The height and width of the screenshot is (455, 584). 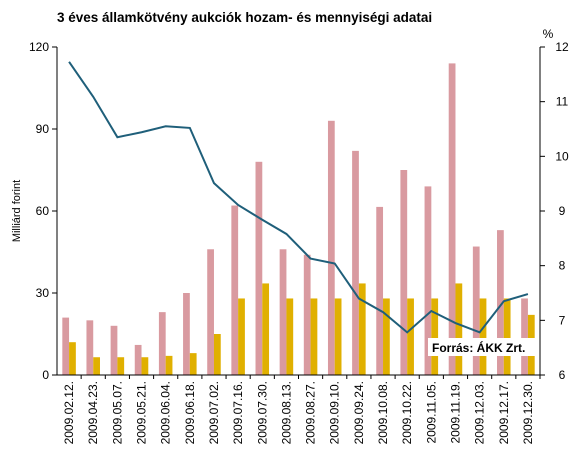 What do you see at coordinates (43, 211) in the screenshot?
I see `y-tick-label: 60` at bounding box center [43, 211].